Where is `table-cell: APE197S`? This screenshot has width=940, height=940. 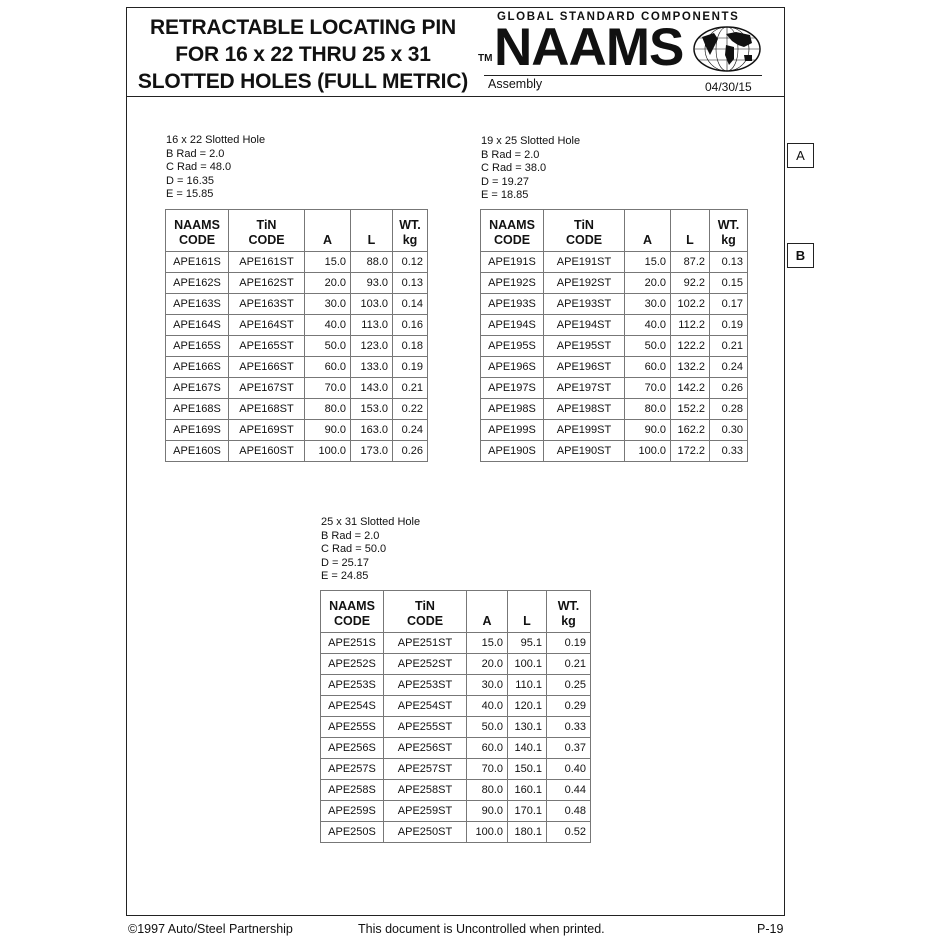 table-cell: APE197S is located at coordinates (512, 388).